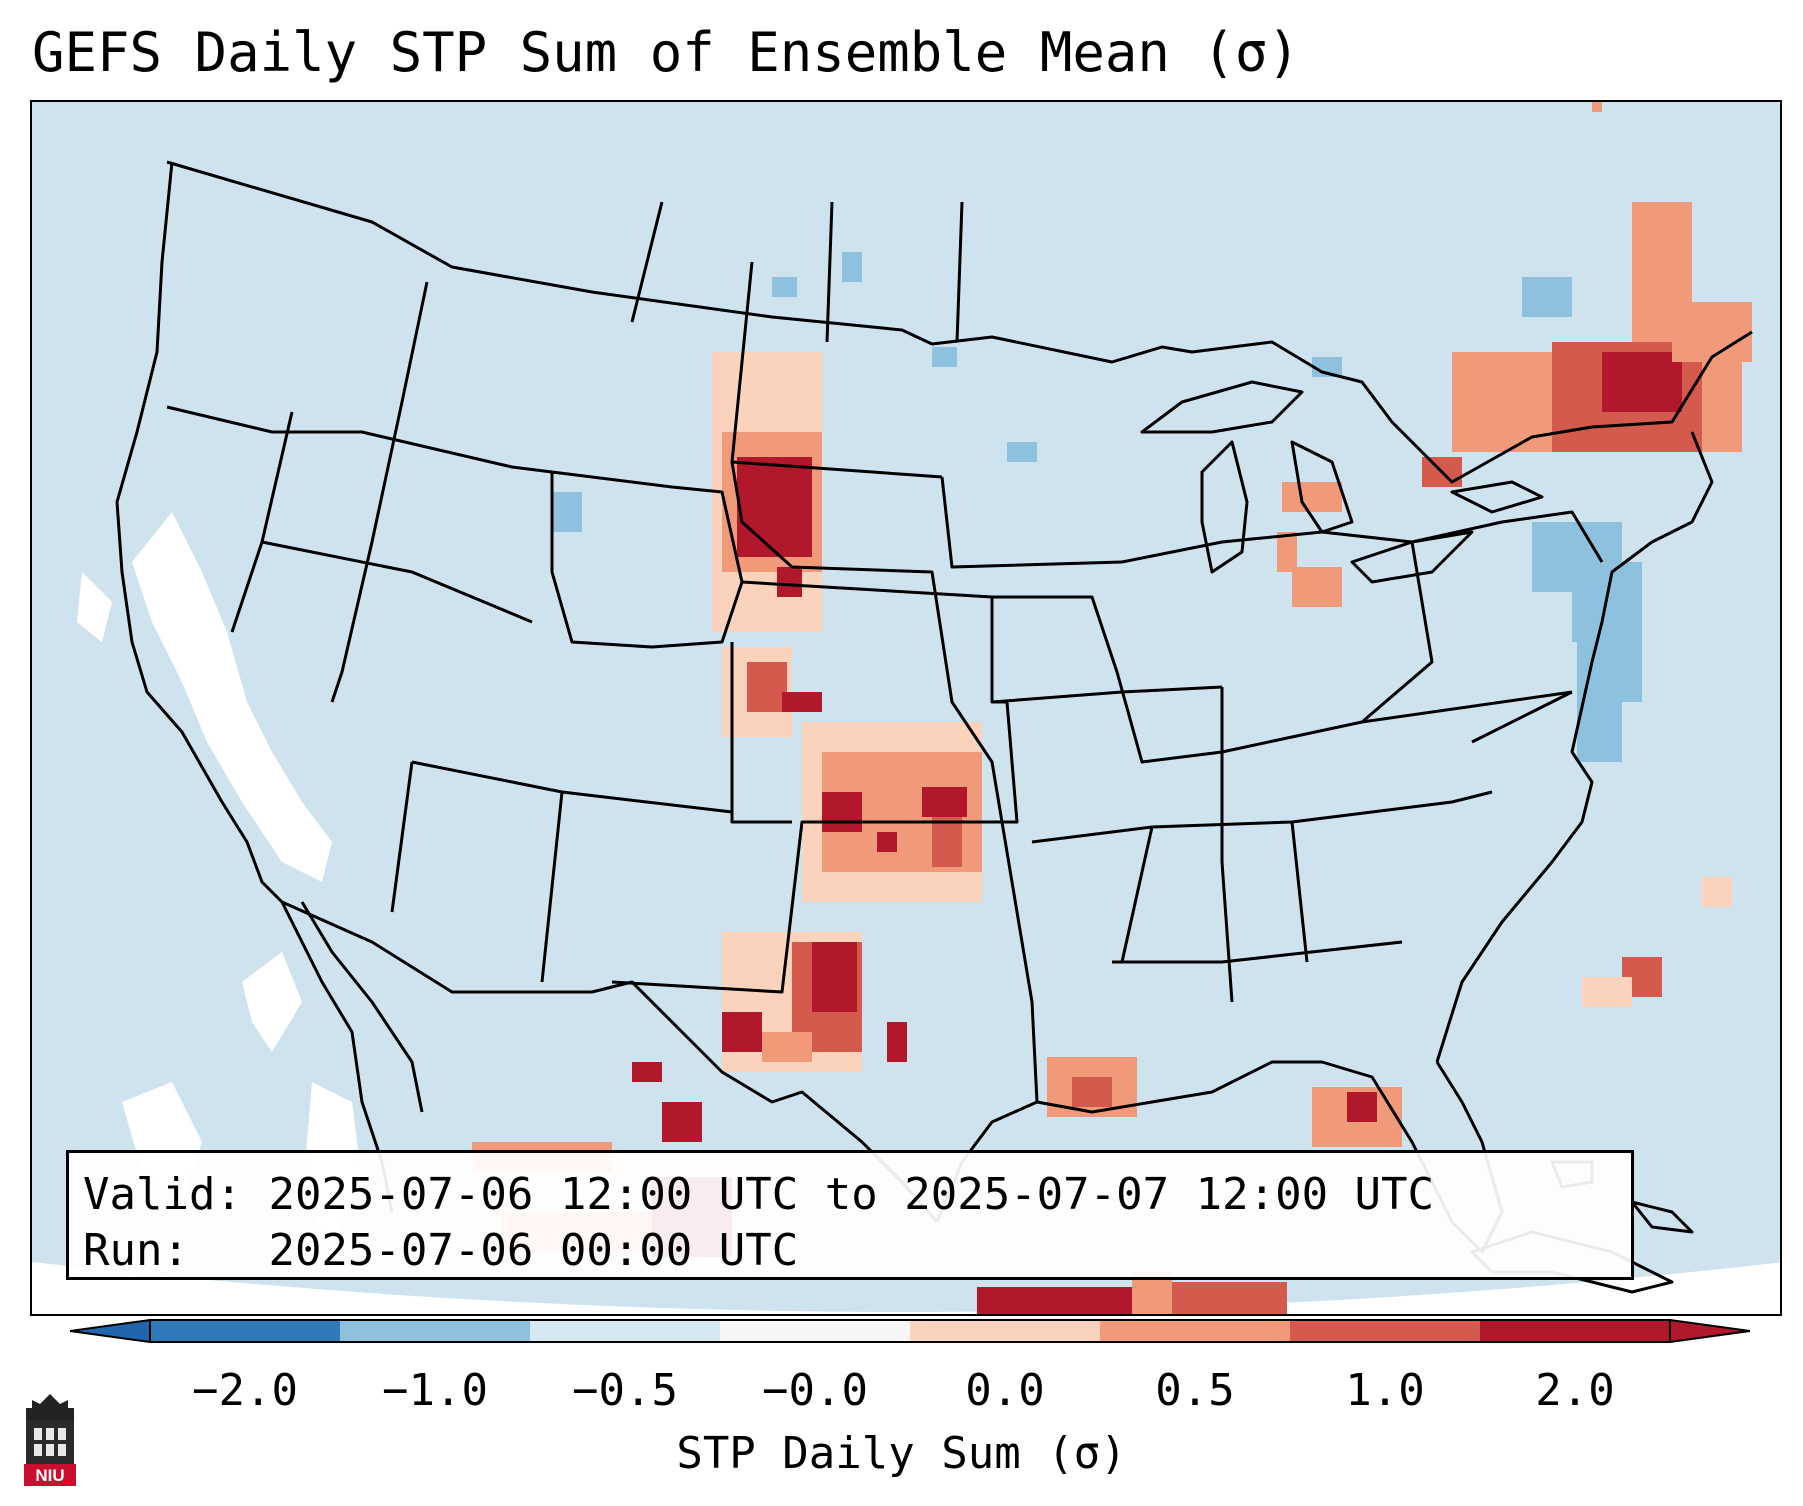  Describe the element at coordinates (1385, 1390) in the screenshot. I see `colorbar-tick-label: 1.0` at that location.